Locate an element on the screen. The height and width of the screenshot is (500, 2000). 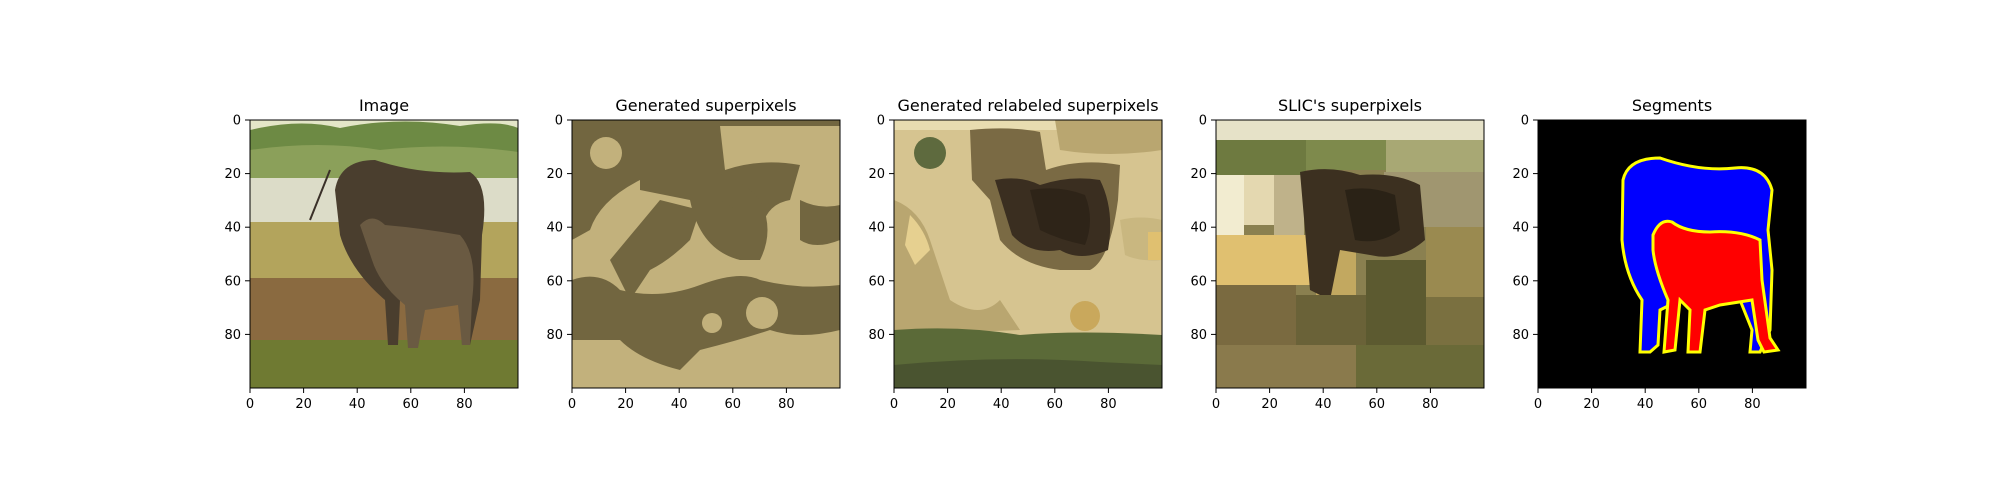
segments-mask is located at coordinates (1672, 254).